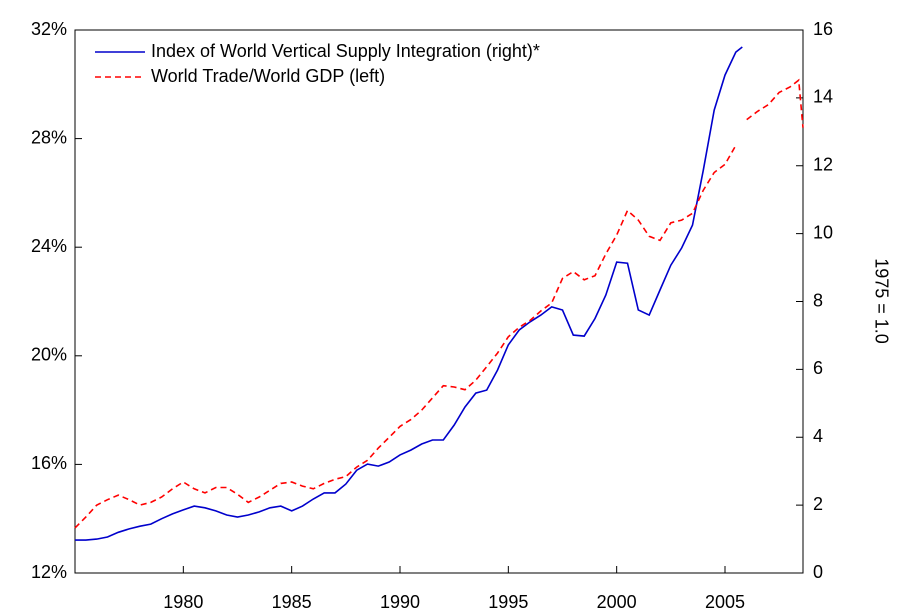 Image resolution: width=909 pixels, height=615 pixels. I want to click on y-tick-label: 28%, so click(49, 137).